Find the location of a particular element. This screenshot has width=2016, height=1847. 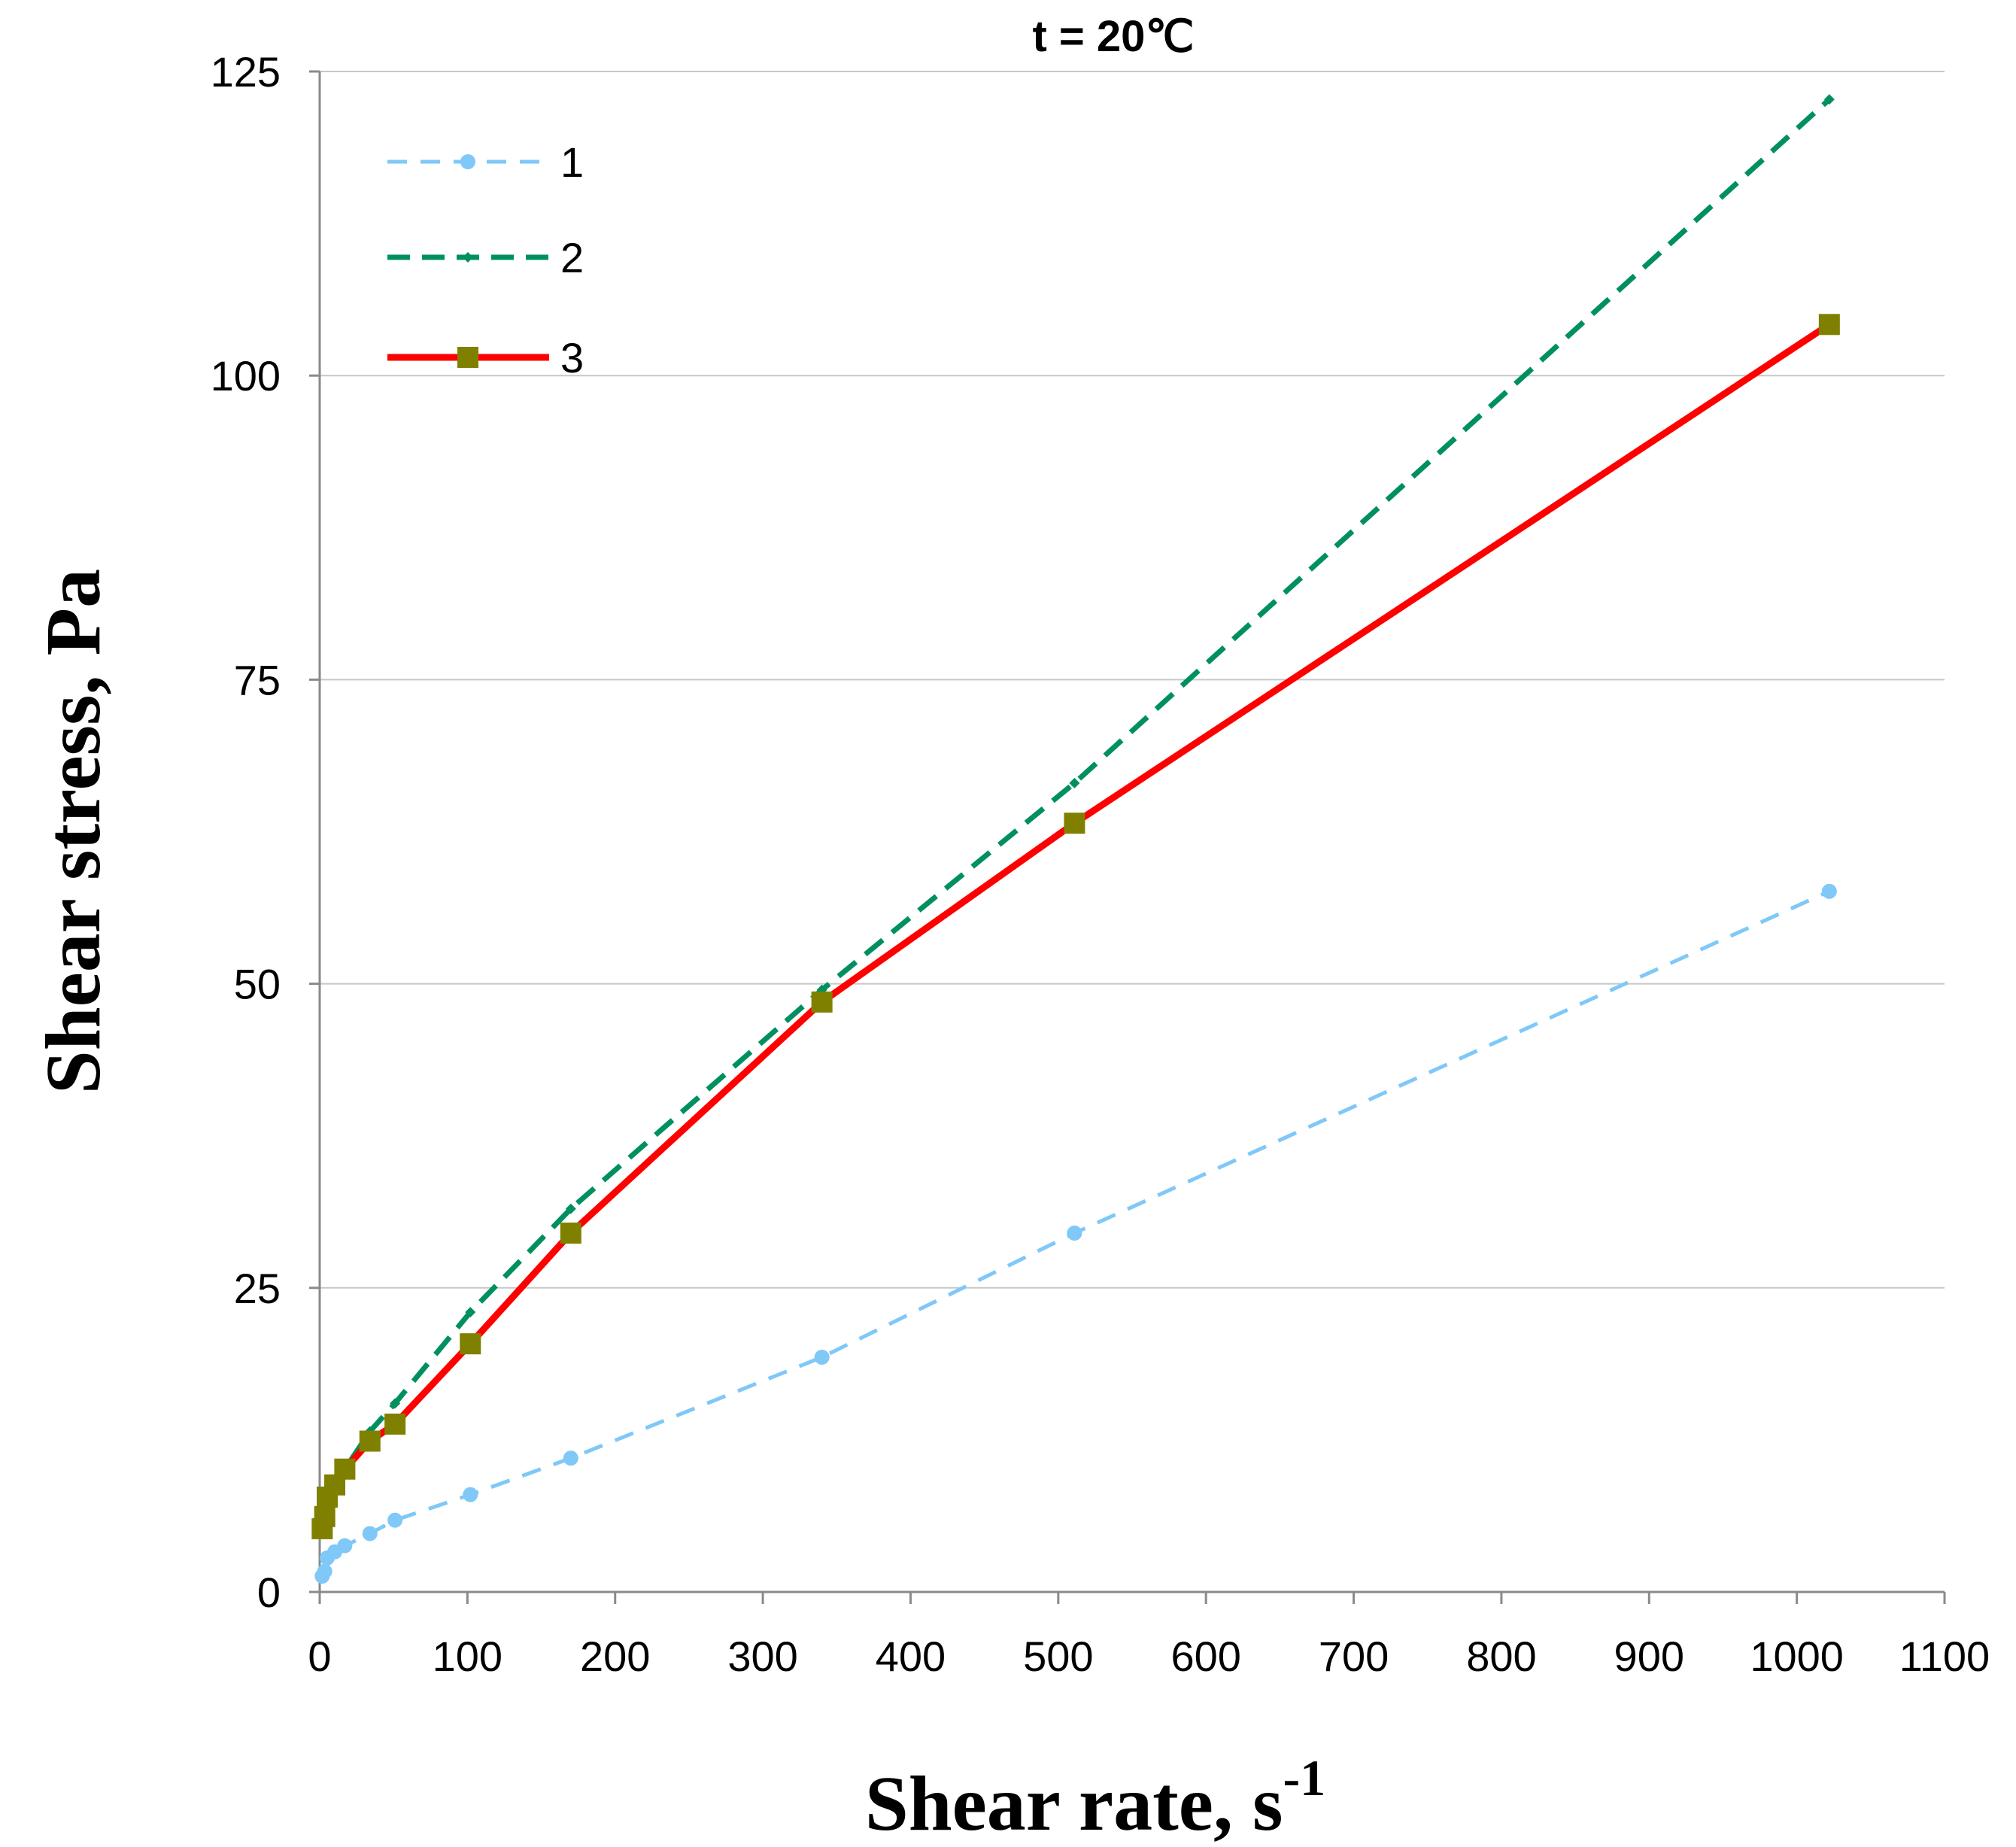

legend-label-1: 1 is located at coordinates (572, 162).